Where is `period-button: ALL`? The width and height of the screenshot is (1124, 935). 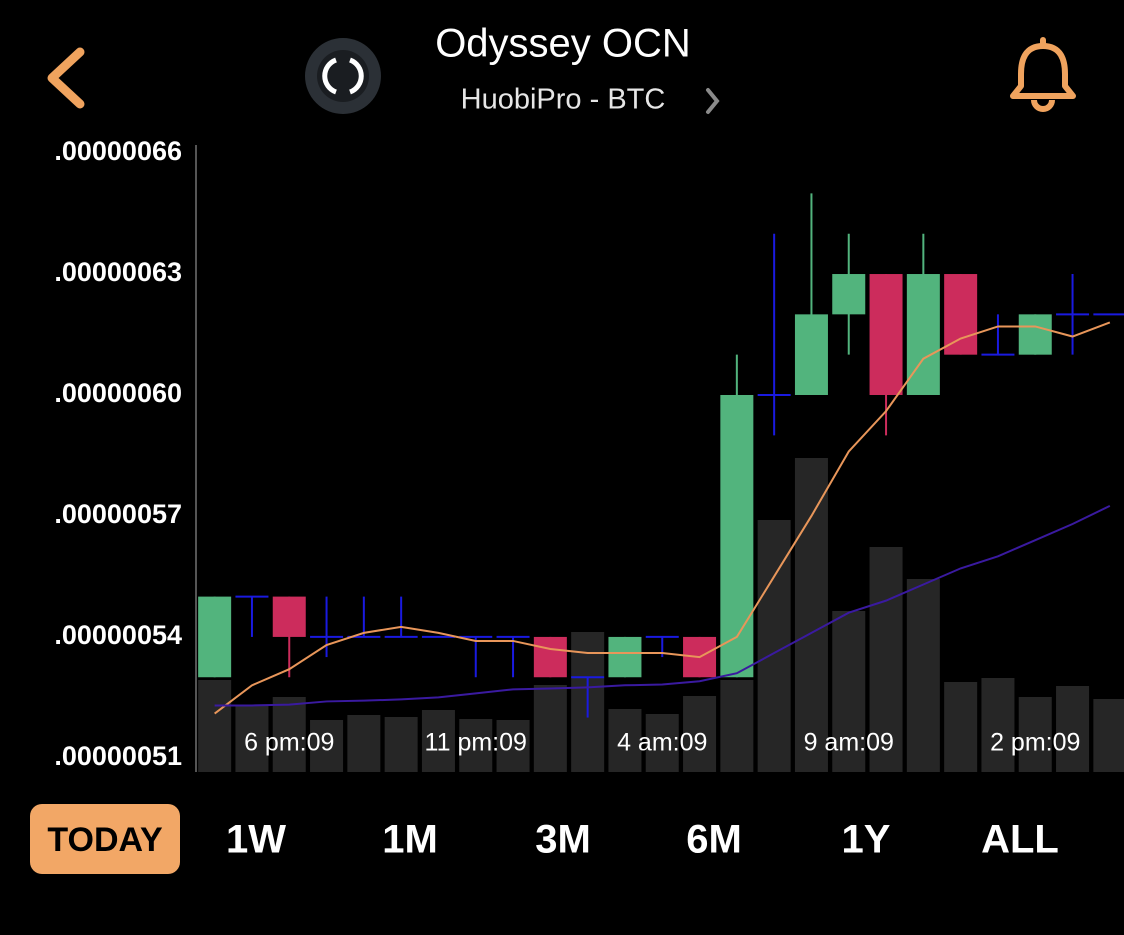
period-button: ALL is located at coordinates (1020, 840).